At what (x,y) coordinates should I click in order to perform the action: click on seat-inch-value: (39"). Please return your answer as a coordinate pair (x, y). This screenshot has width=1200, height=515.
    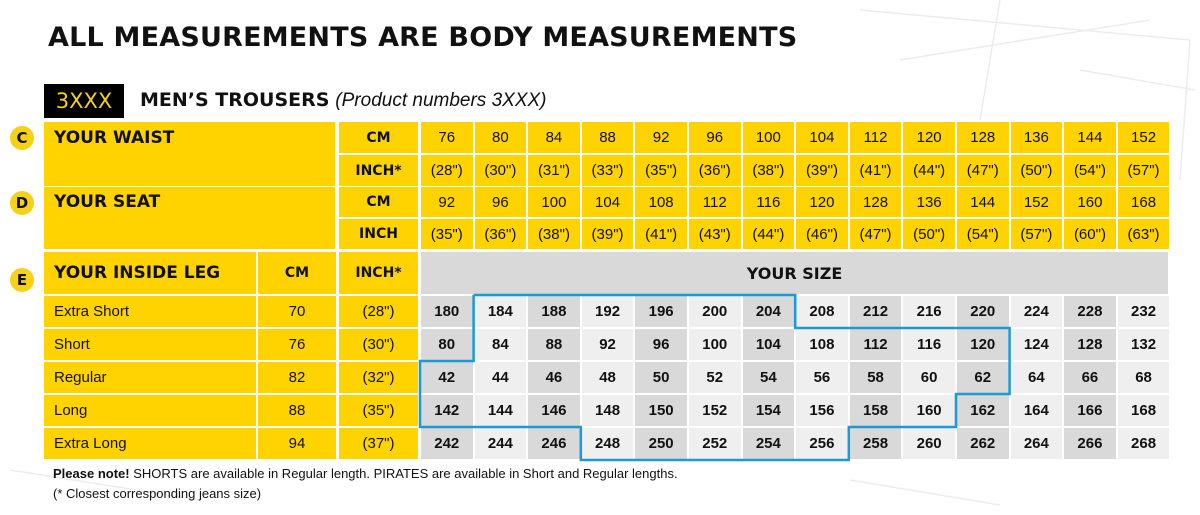
    Looking at the image, I should click on (607, 234).